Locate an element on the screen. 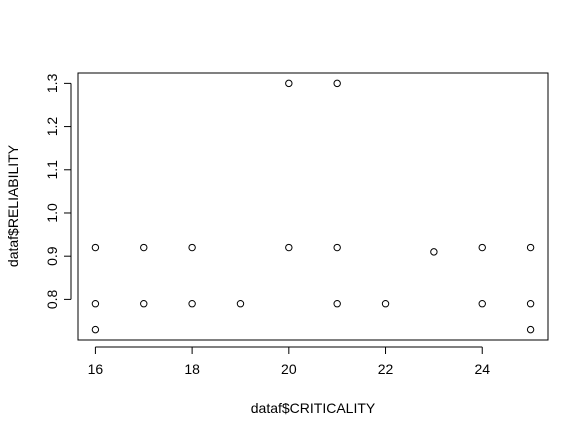 The image size is (588, 437). y-tick-label: 1.3 is located at coordinates (52, 83).